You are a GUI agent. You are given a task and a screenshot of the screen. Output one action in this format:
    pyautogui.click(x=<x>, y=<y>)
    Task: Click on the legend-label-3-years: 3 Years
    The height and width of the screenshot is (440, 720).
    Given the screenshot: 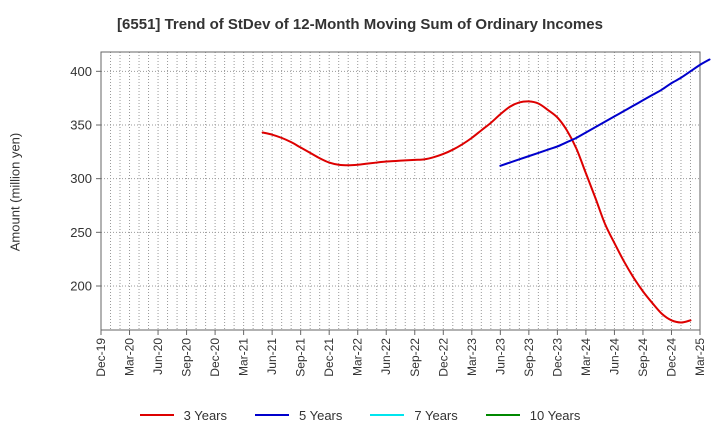 What is the action you would take?
    pyautogui.click(x=205, y=415)
    